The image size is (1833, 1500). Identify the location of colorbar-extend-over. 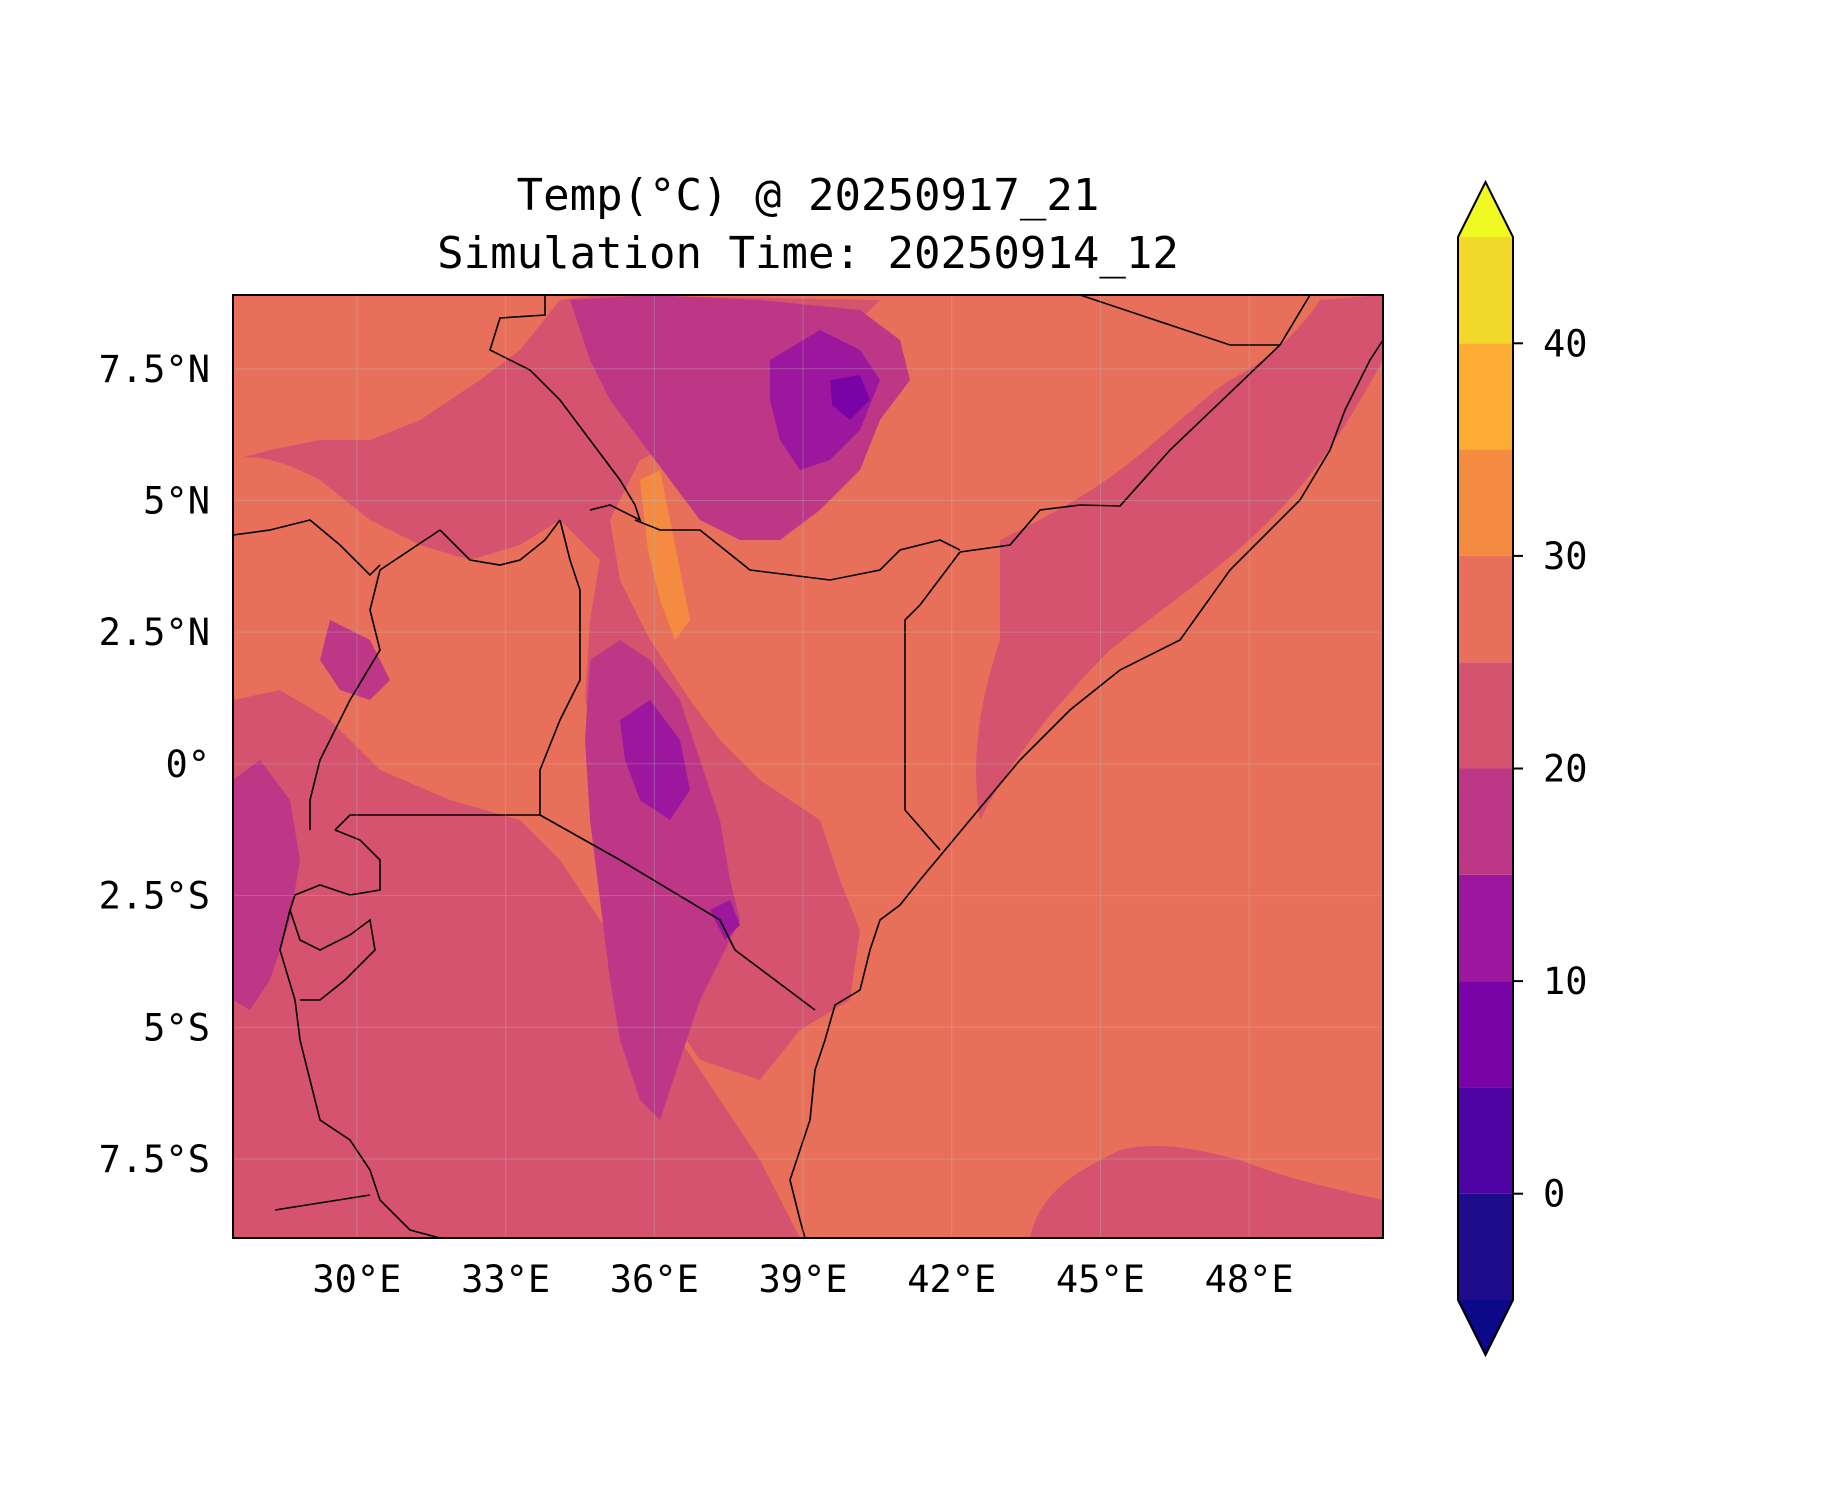
(1485, 209).